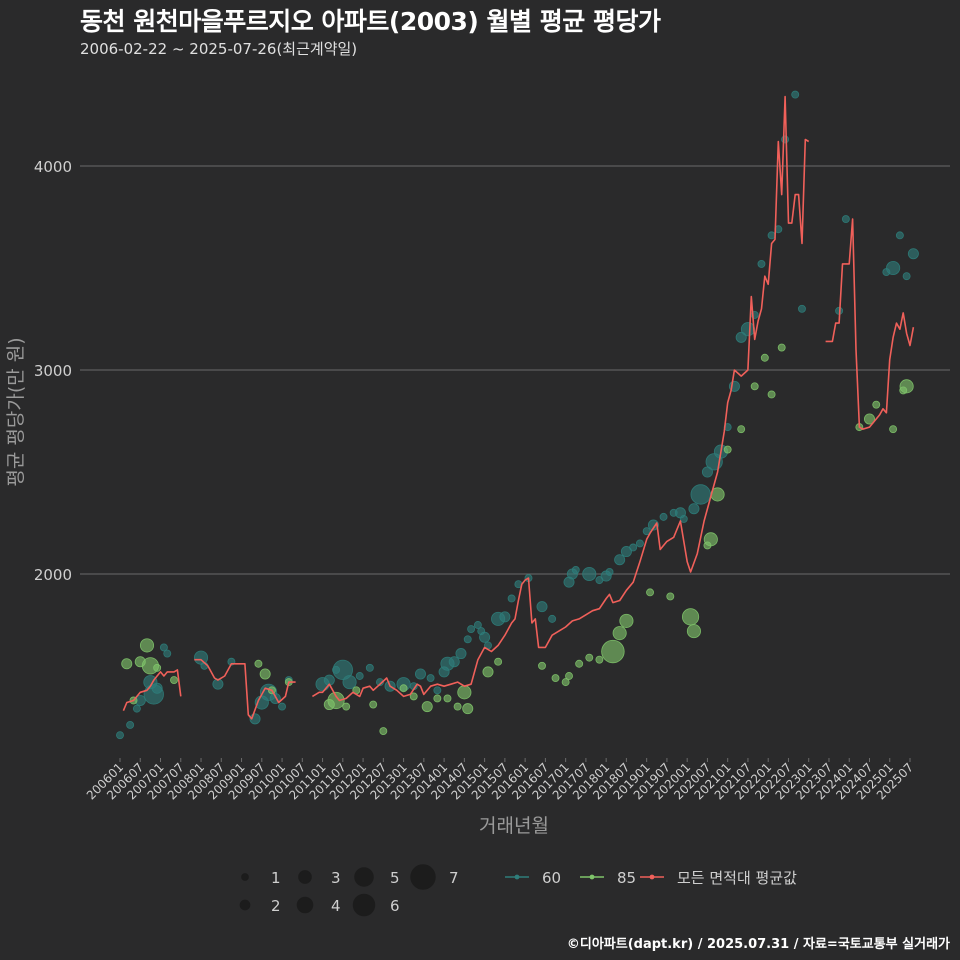  What do you see at coordinates (276, 878) in the screenshot?
I see `size-legend-label: 1` at bounding box center [276, 878].